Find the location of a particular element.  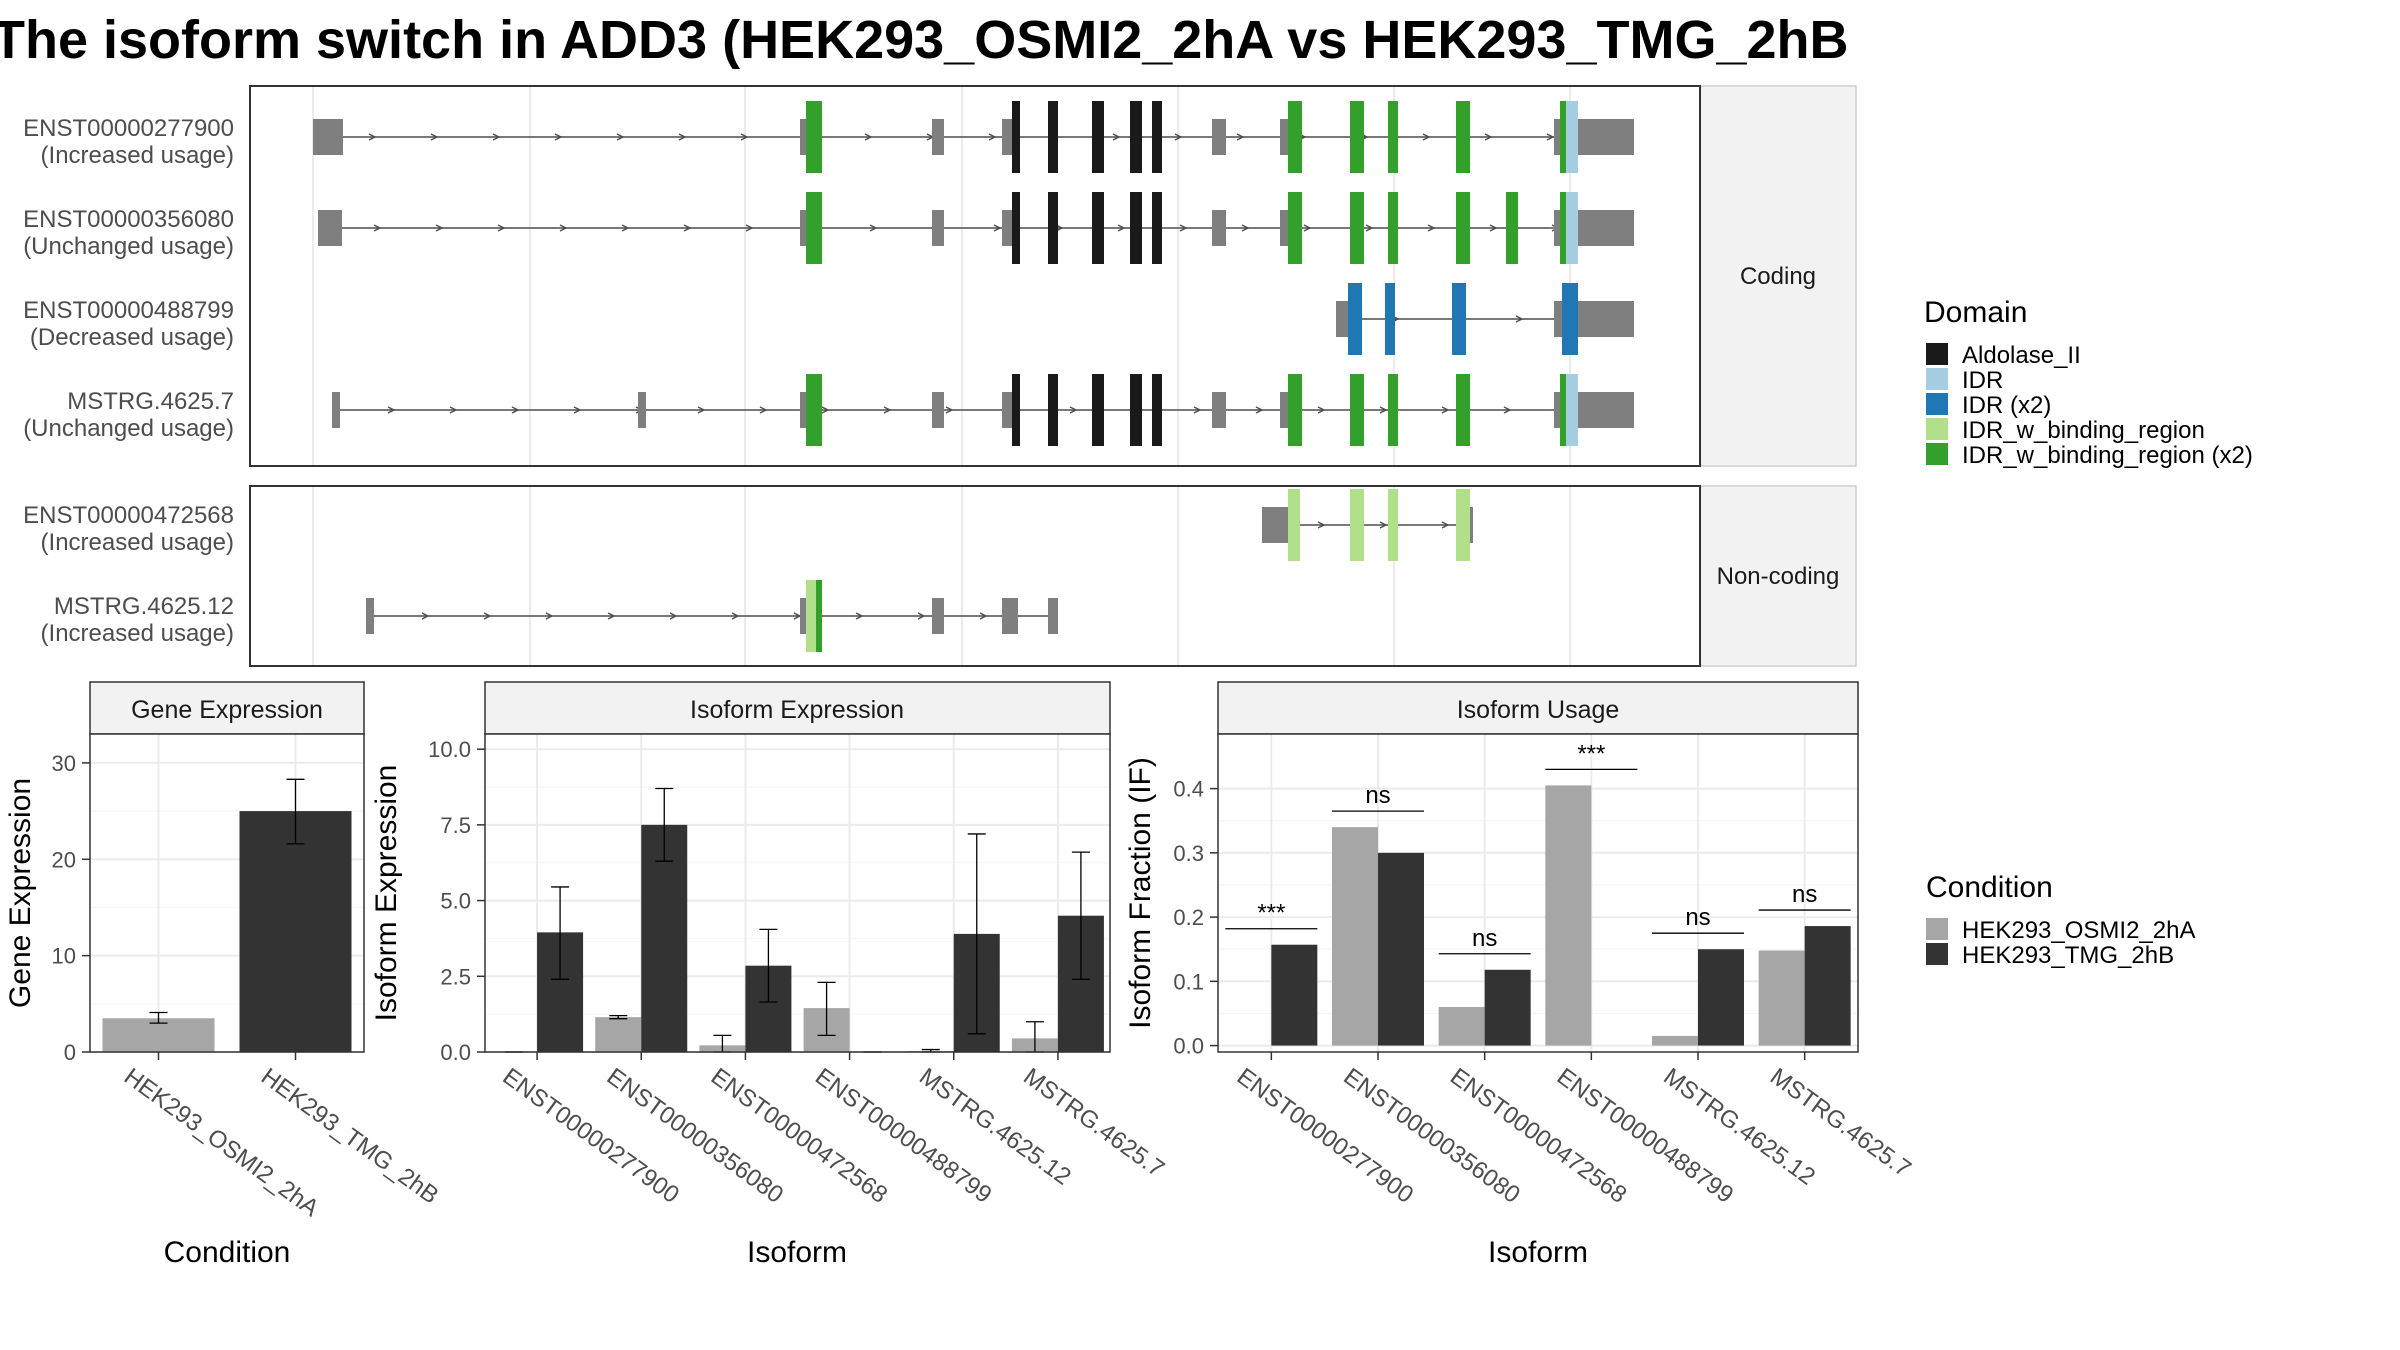

y-tick-label: 0.4 is located at coordinates (1188, 789).